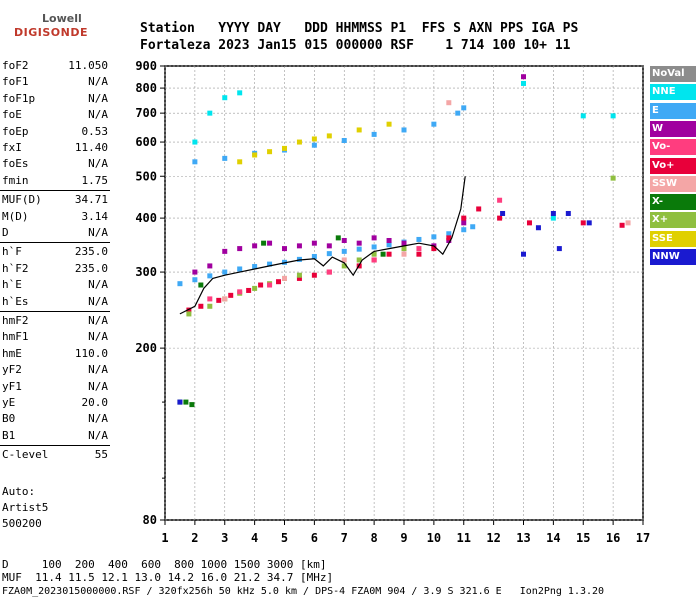 This screenshot has width=700, height=600. I want to click on param-row: foEs N/A, so click(55, 164).